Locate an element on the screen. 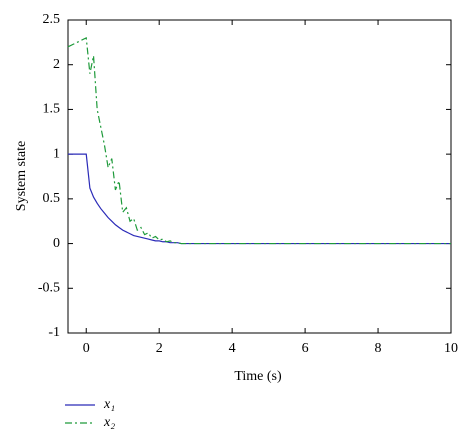 This screenshot has width=474, height=447. y-tick-label: 0 is located at coordinates (56, 243).